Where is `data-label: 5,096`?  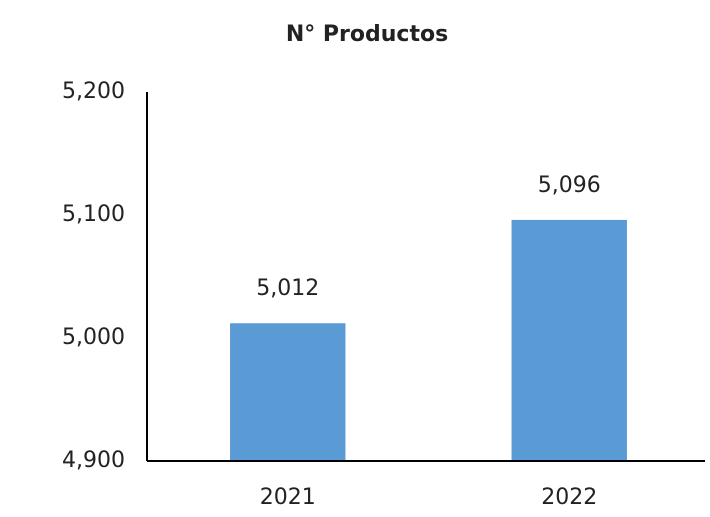
data-label: 5,096 is located at coordinates (569, 185).